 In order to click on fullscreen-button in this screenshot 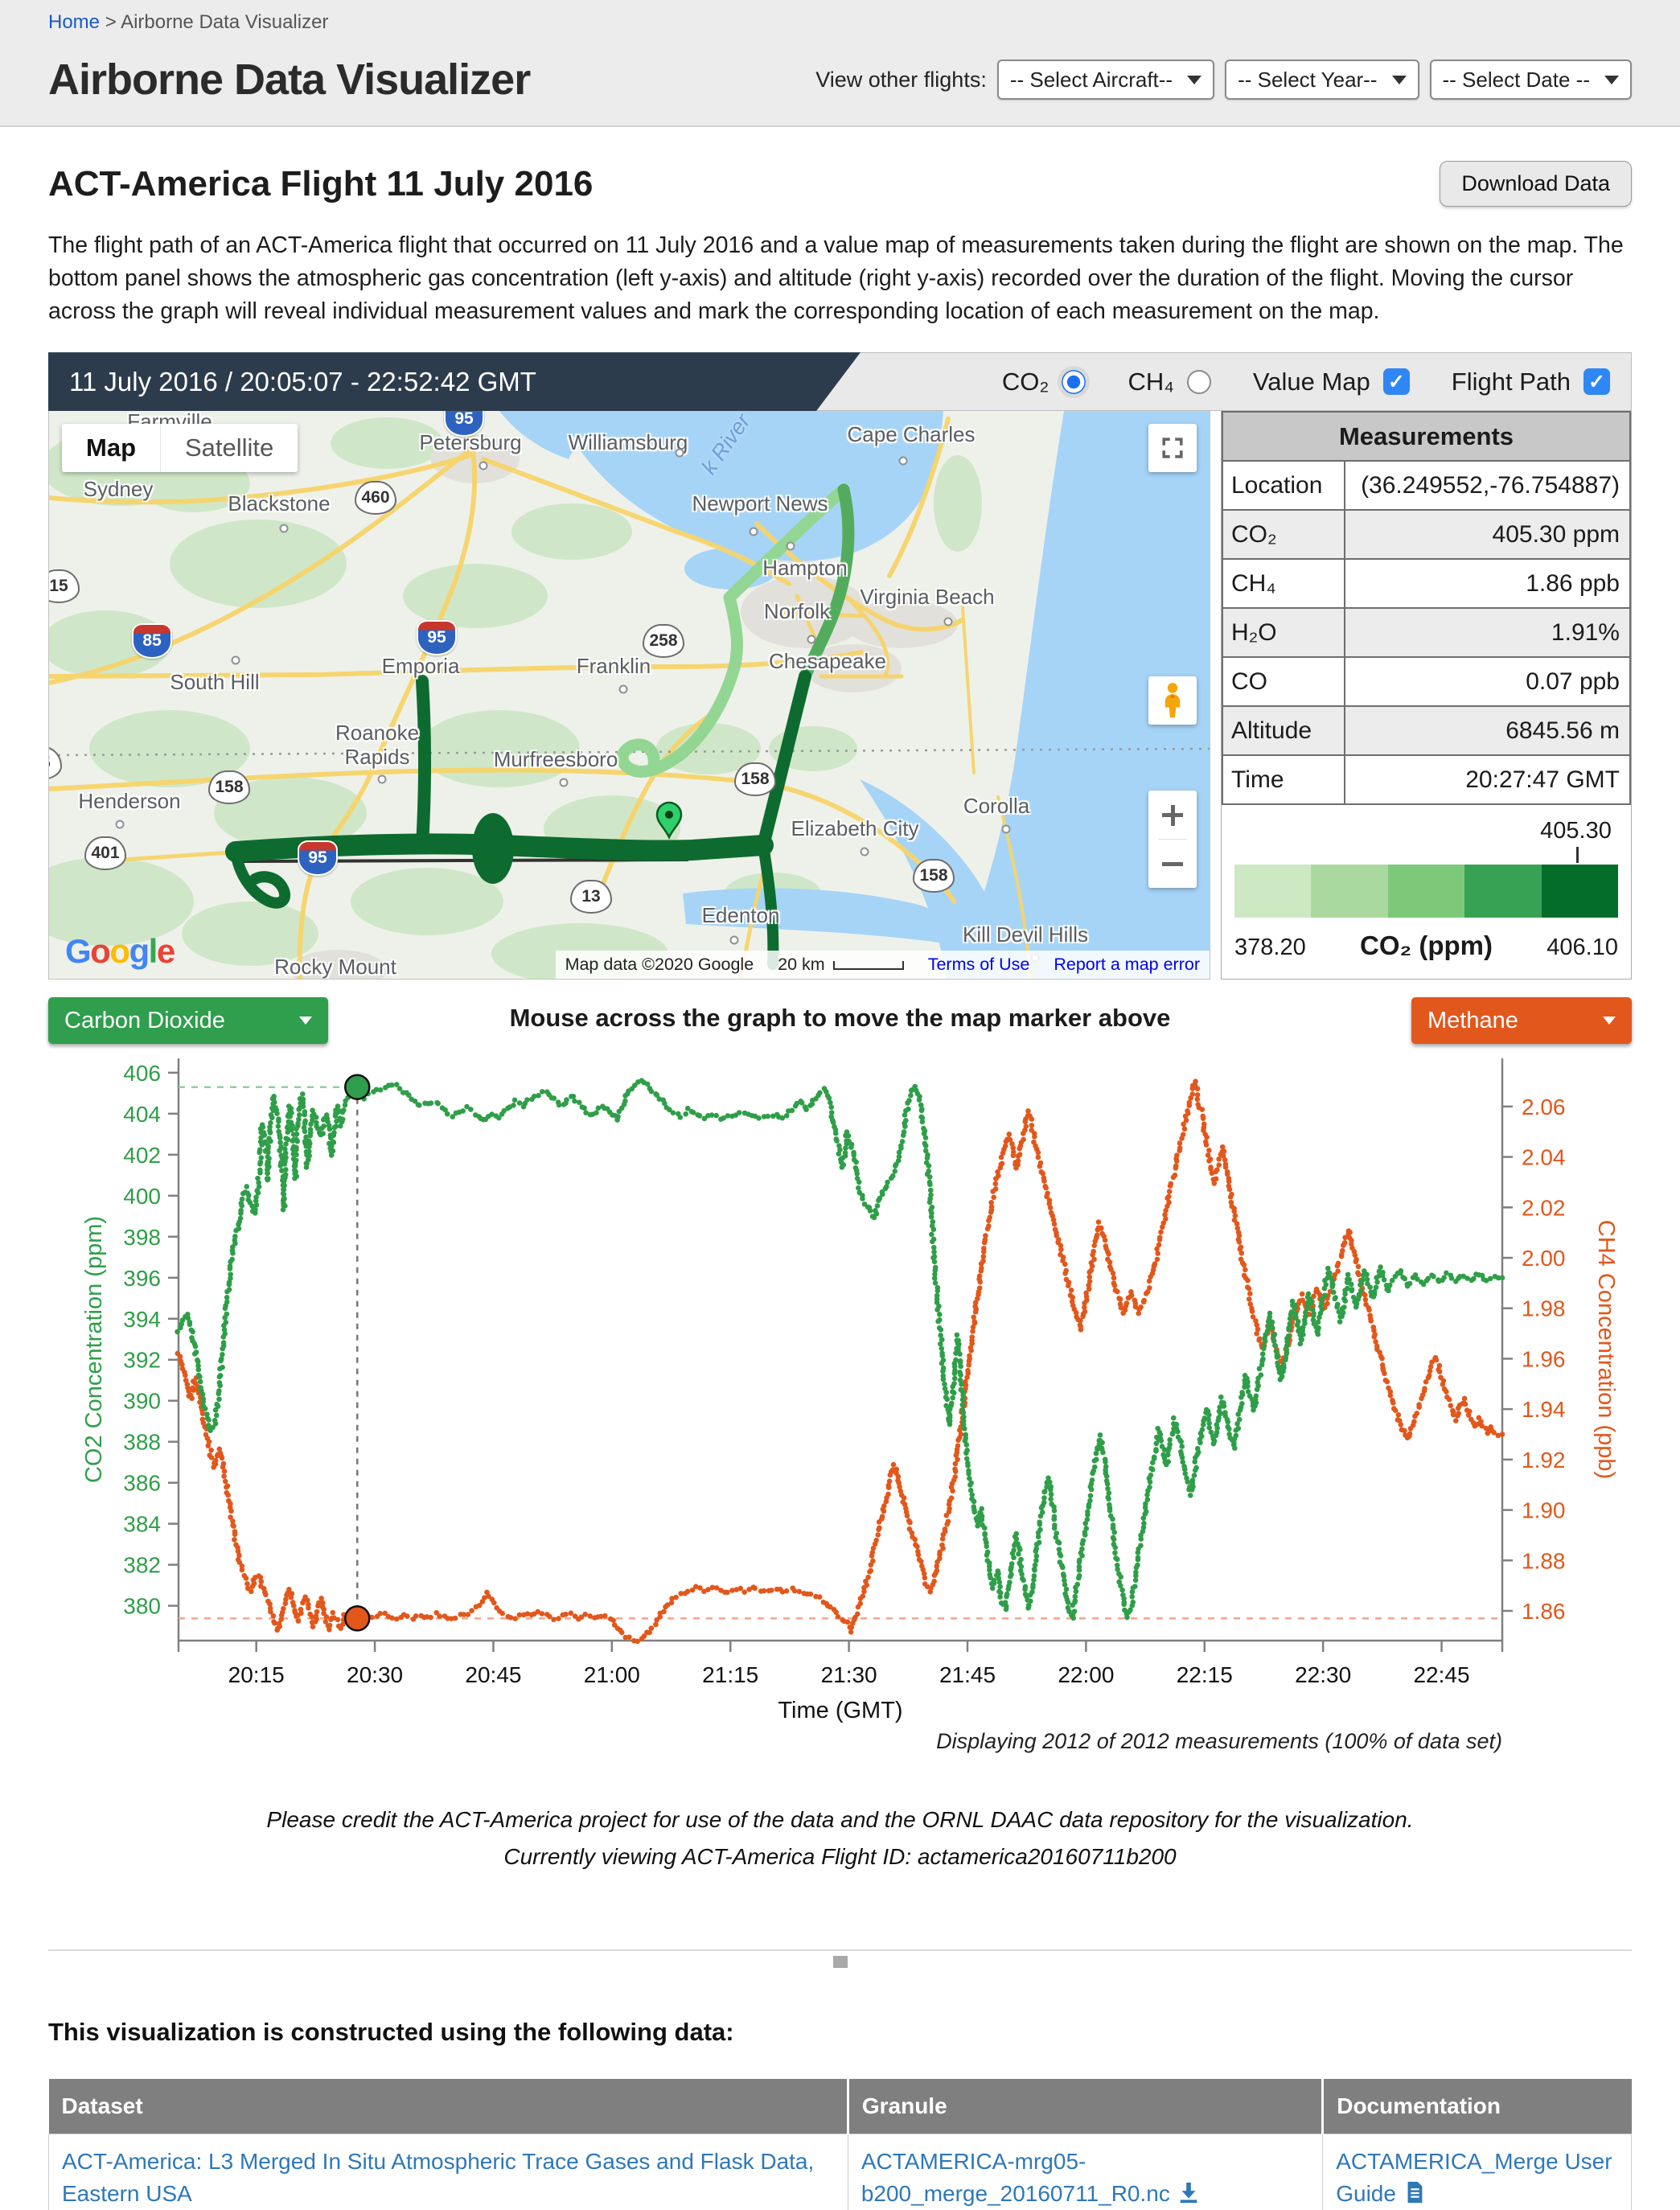, I will do `click(1173, 449)`.